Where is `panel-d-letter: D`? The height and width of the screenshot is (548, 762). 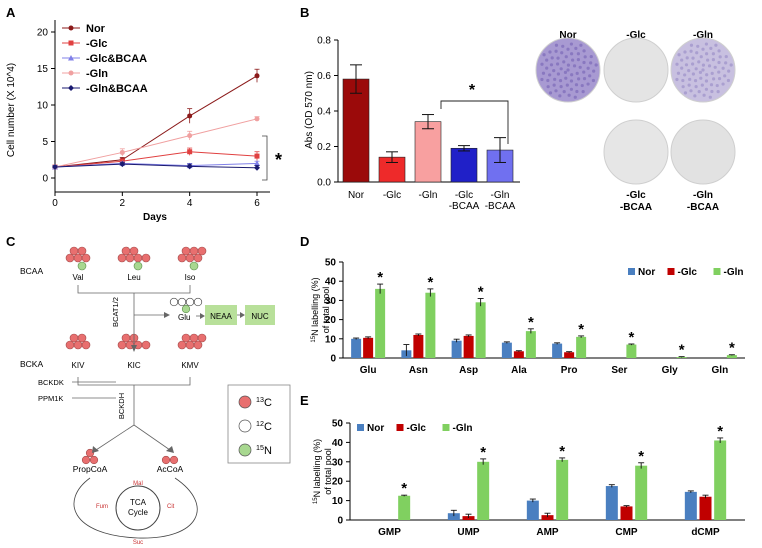
panel-d-letter: D is located at coordinates (304, 241).